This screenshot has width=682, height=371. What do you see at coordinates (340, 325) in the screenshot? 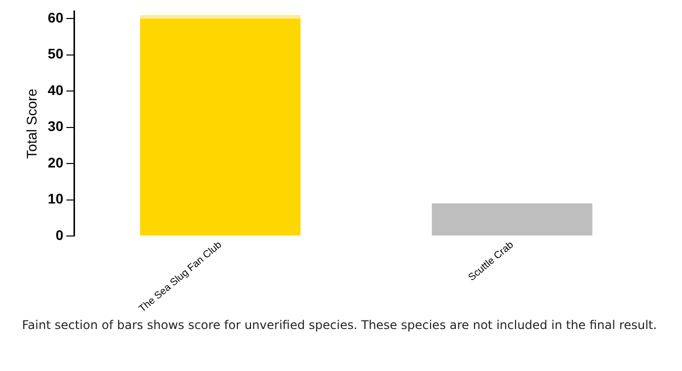
I see `text: Faint section of bars shows score for unverified species. These species are not included in the final result.` at bounding box center [340, 325].